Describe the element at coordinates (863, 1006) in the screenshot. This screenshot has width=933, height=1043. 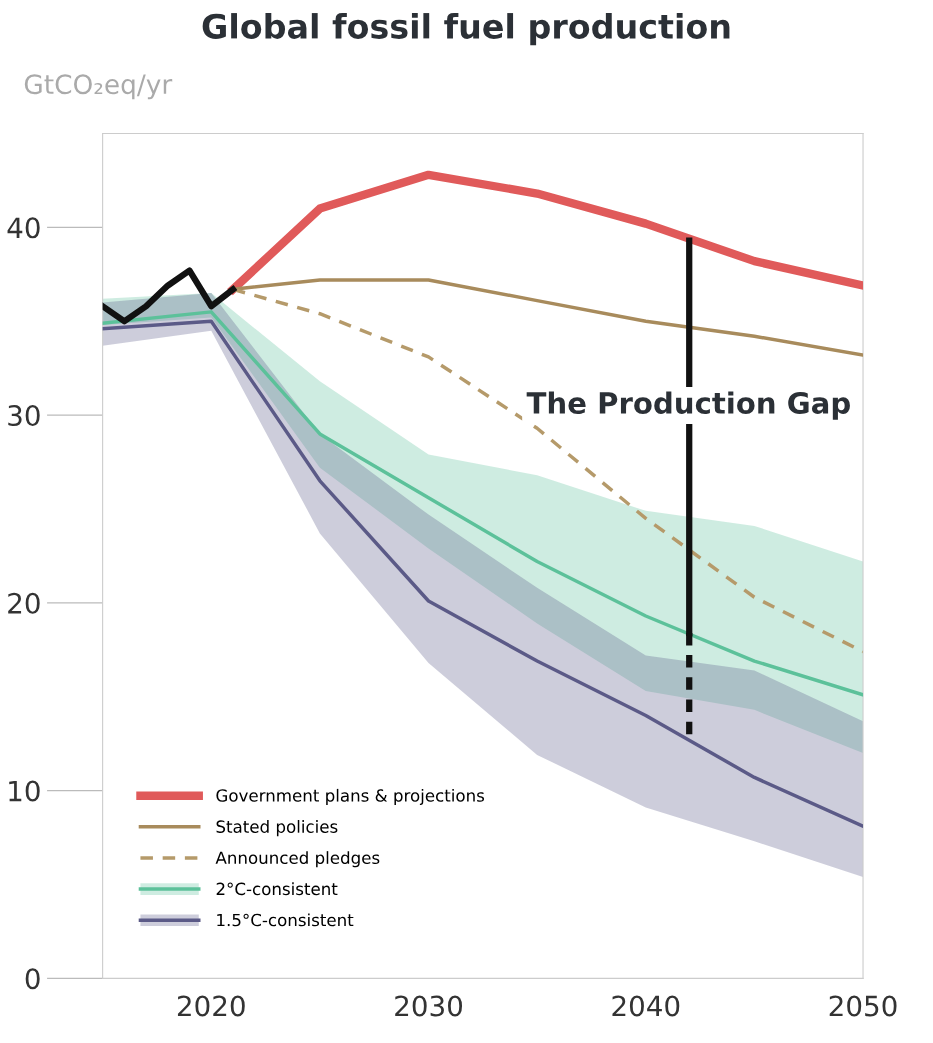
I see `x-tick-label: 2050` at that location.